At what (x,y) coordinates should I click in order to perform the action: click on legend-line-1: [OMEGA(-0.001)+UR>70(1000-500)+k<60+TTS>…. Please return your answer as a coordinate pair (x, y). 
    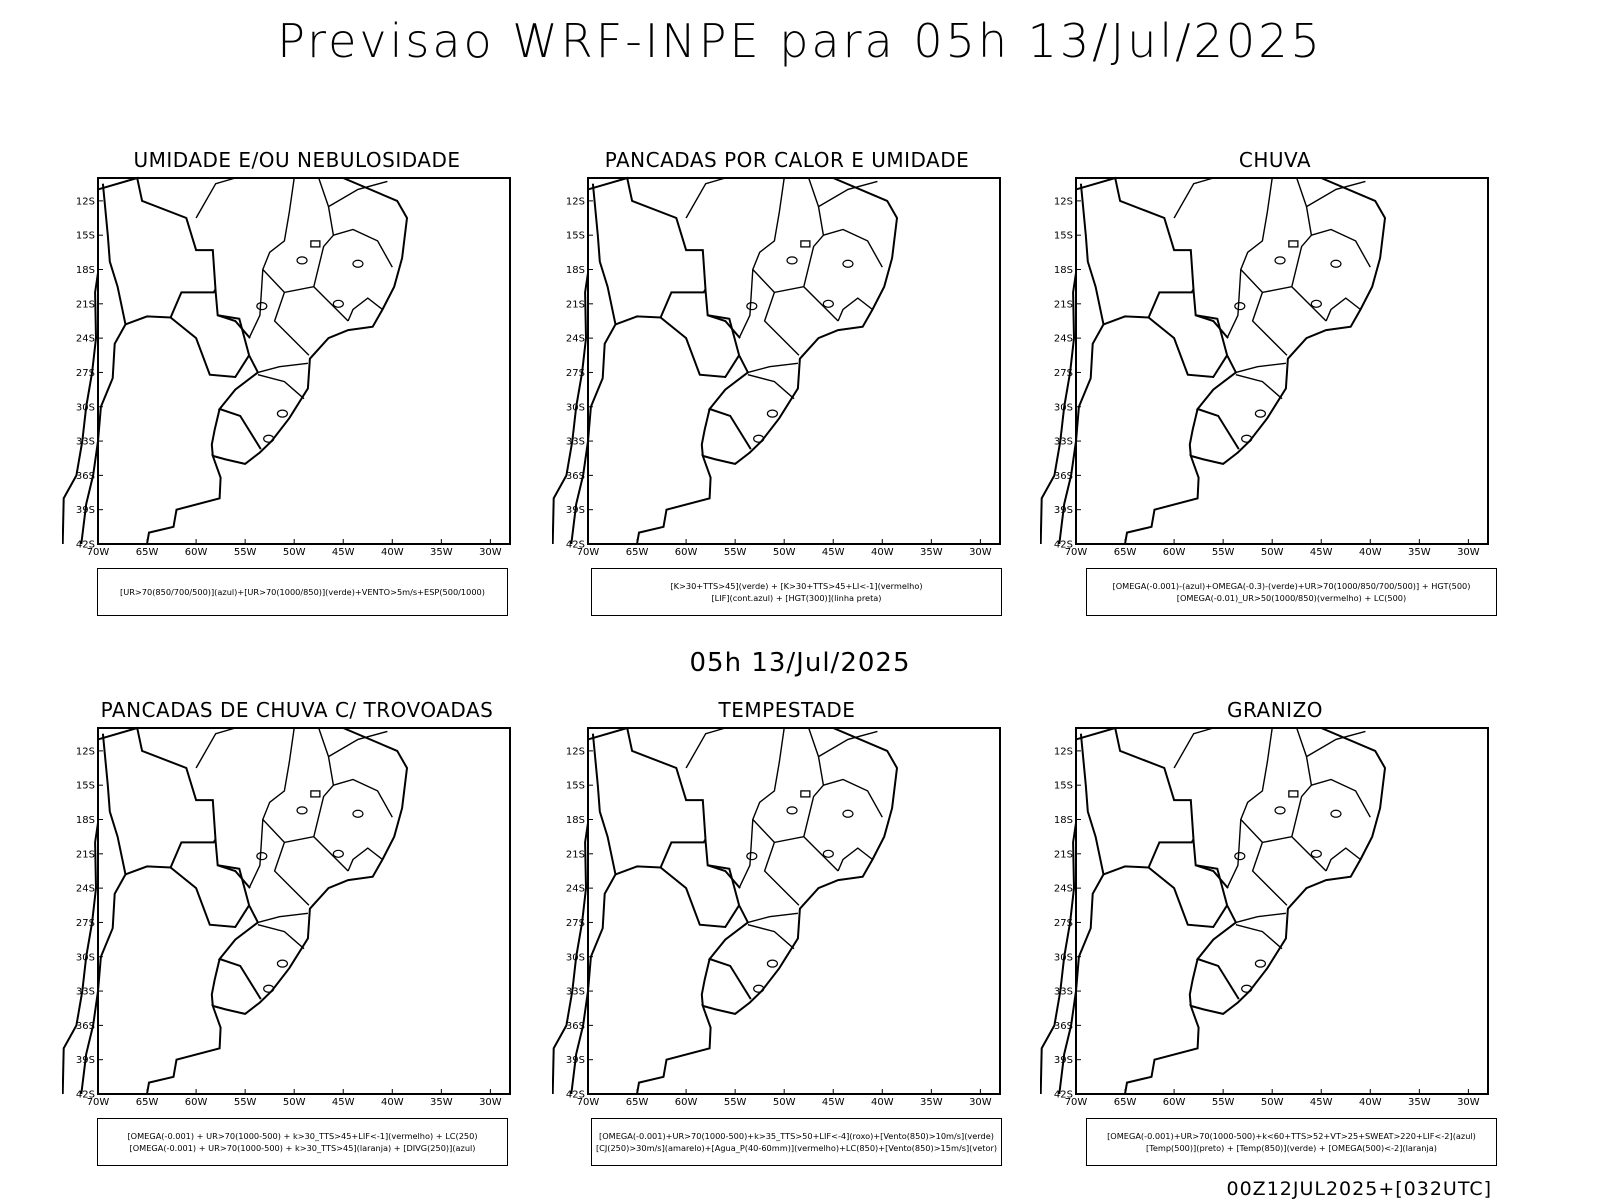
    Looking at the image, I should click on (1291, 1136).